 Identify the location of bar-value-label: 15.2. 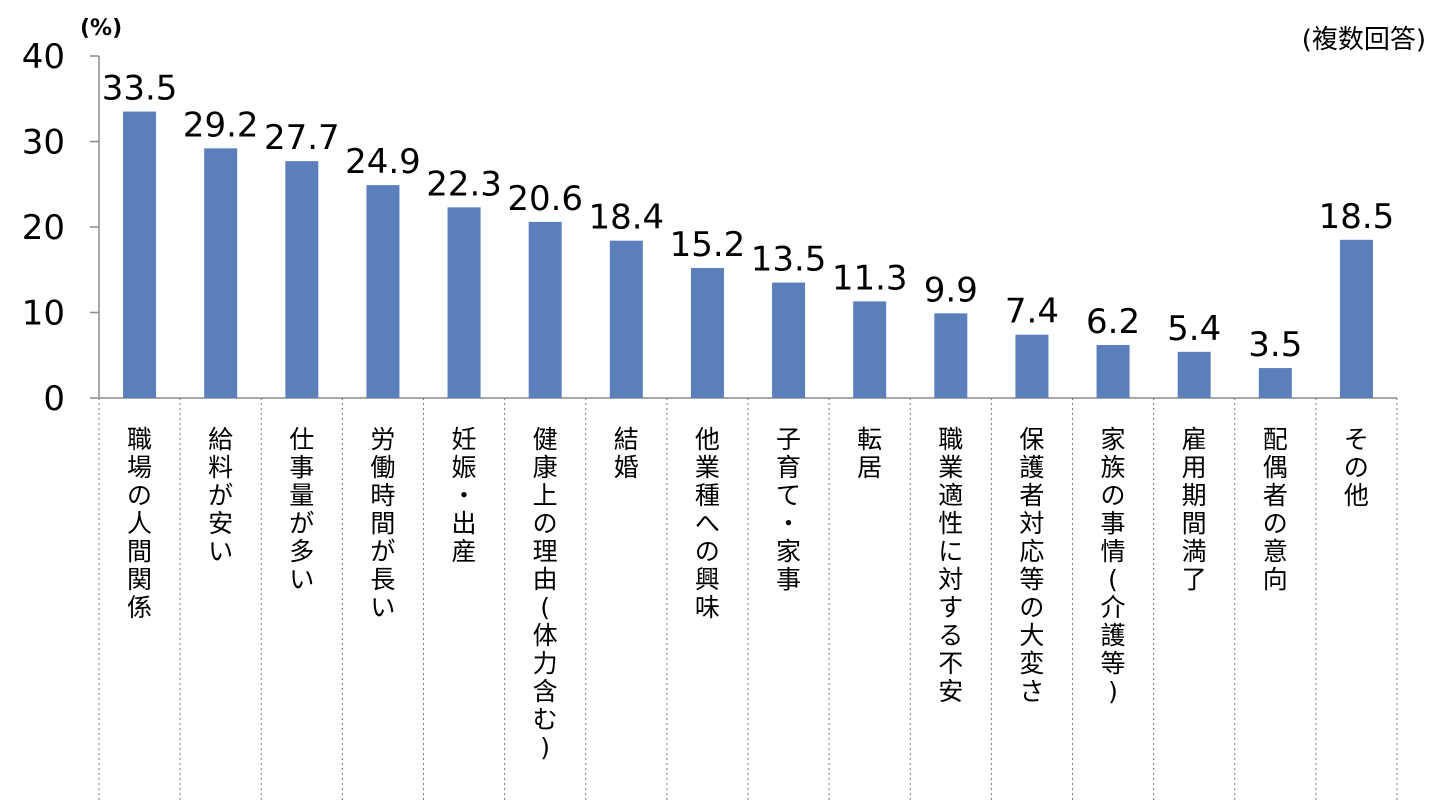
(708, 245).